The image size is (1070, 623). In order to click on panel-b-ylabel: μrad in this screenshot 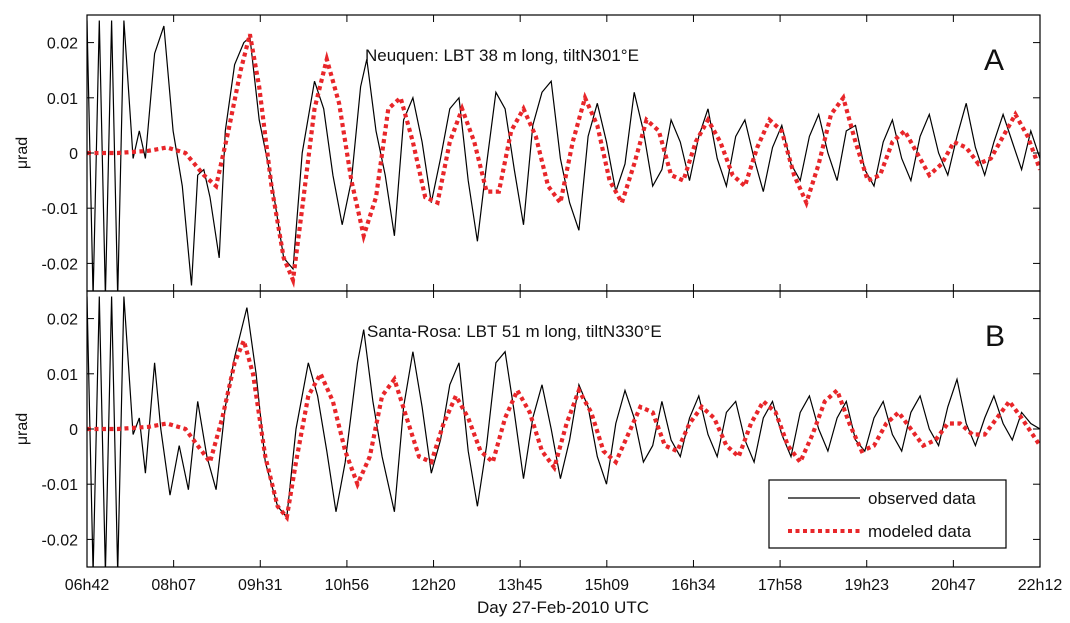, I will do `click(22, 429)`.